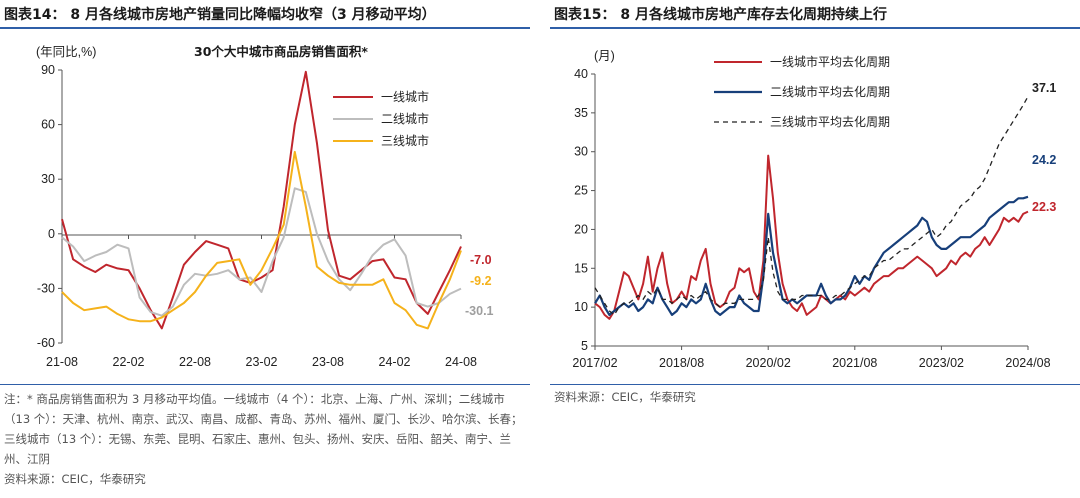 The width and height of the screenshot is (1080, 498). I want to click on end-value-label: 24.2, so click(1044, 160).